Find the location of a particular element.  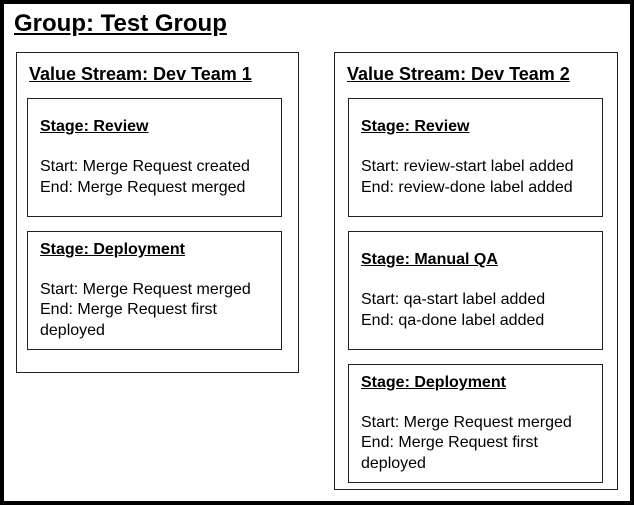

value-stream-title: Value Stream: Dev Team 2 is located at coordinates (458, 74).